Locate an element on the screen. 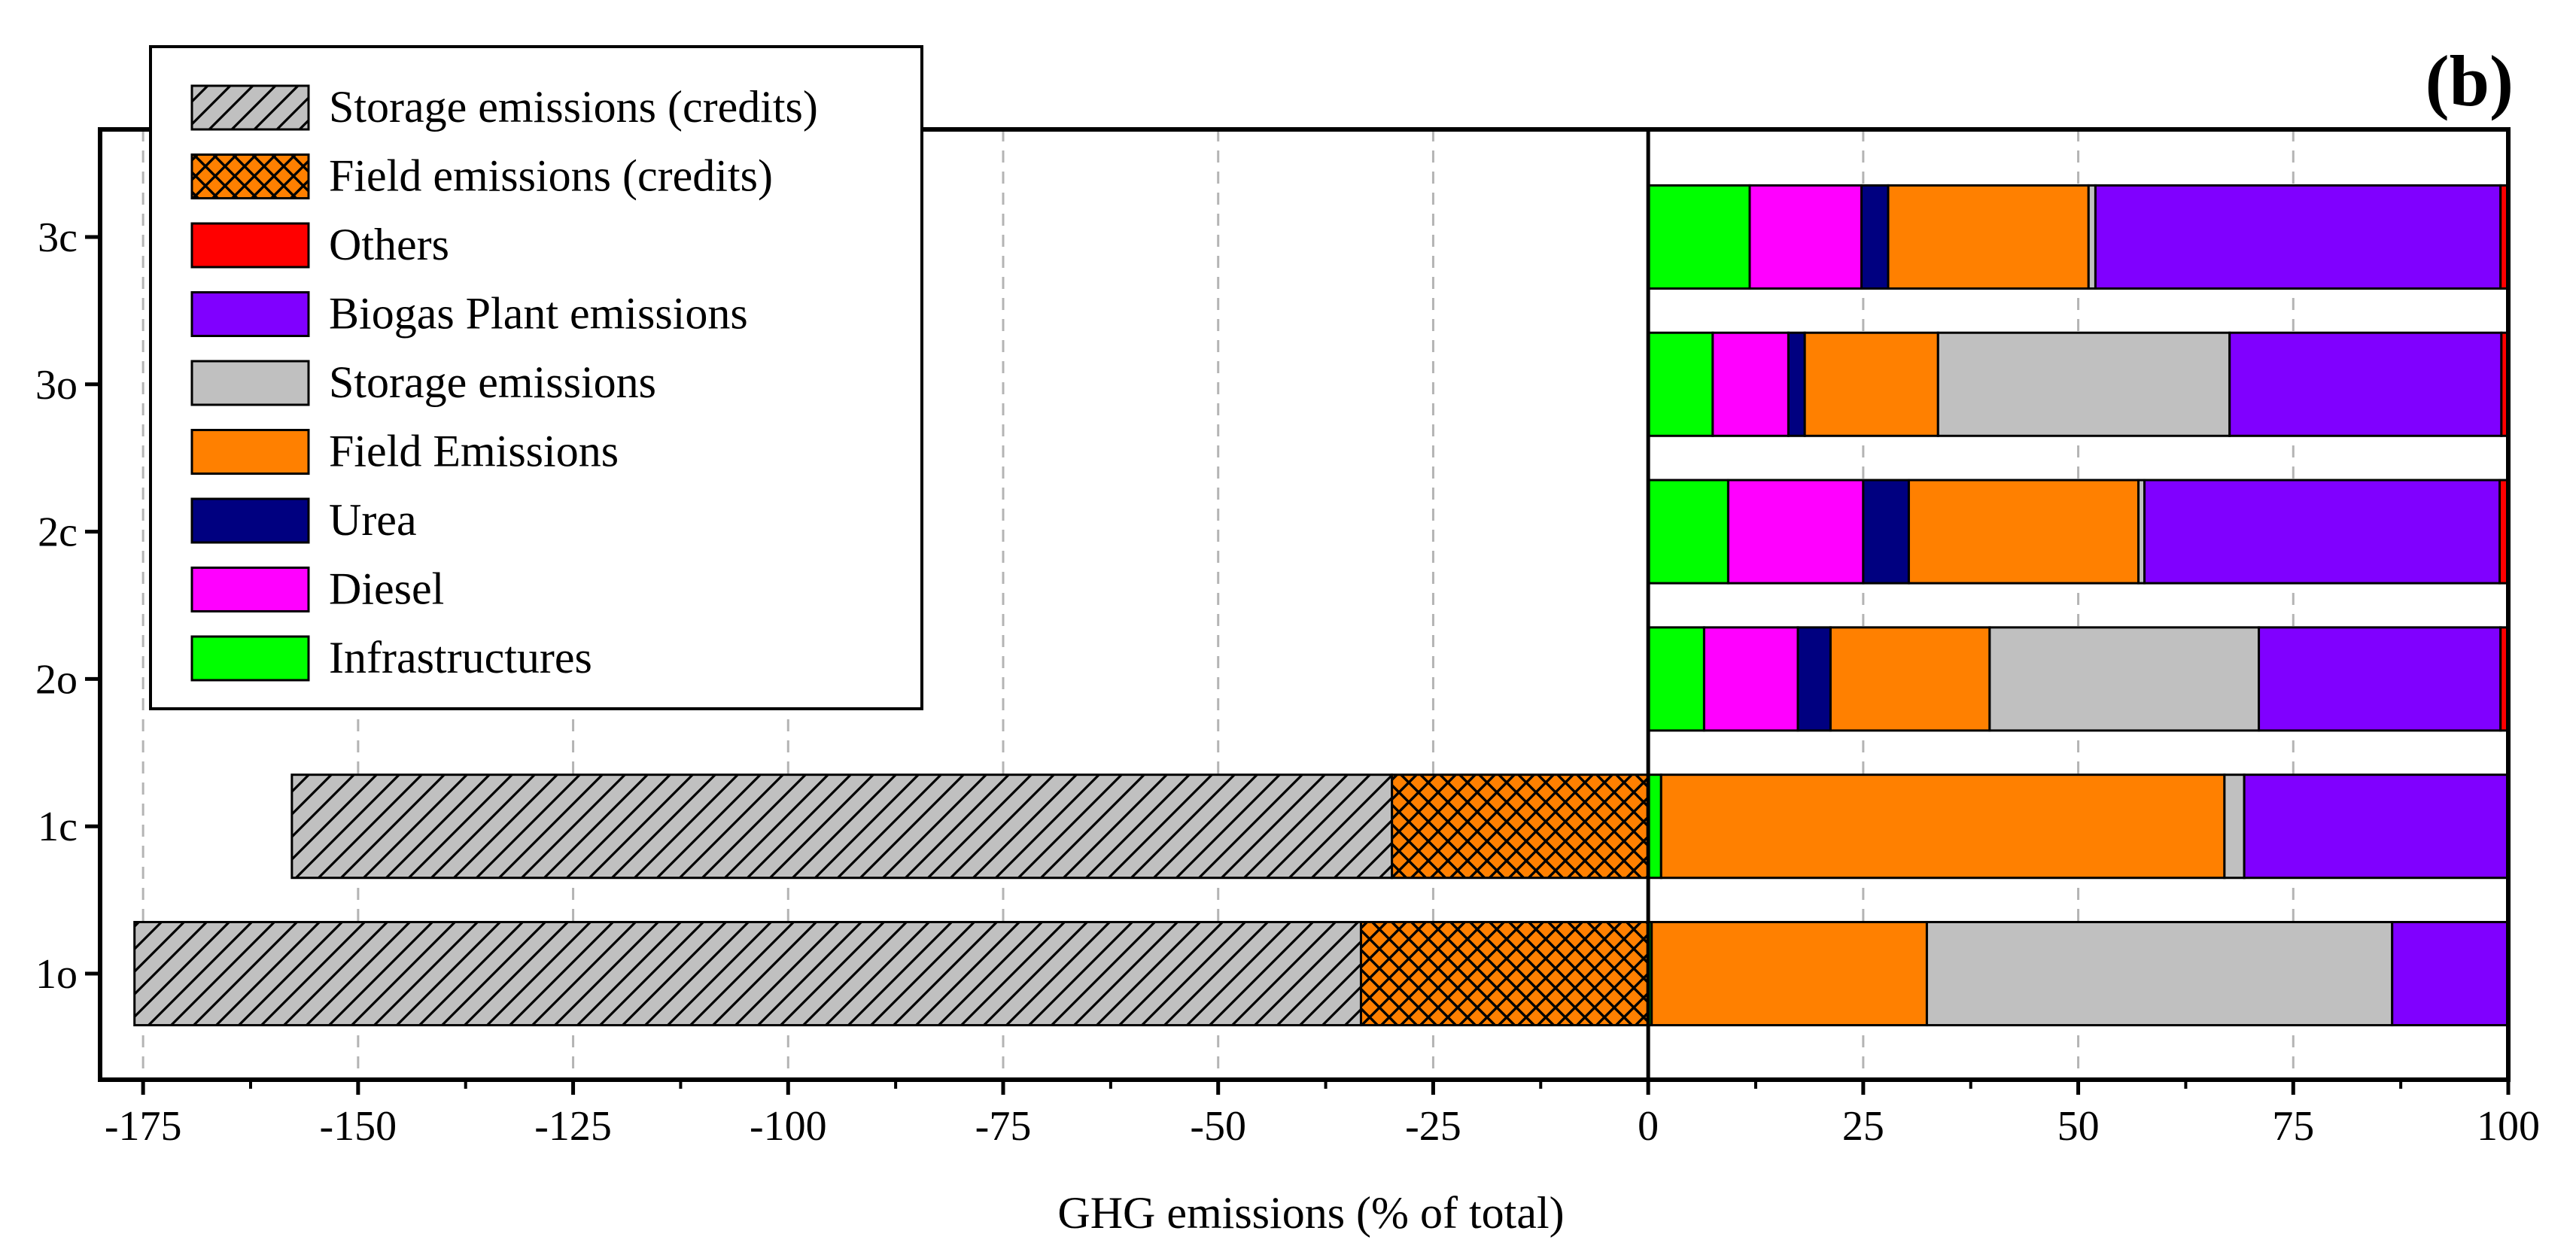 This screenshot has width=2576, height=1249. bar-1o-field-emissions-credits is located at coordinates (1504, 973).